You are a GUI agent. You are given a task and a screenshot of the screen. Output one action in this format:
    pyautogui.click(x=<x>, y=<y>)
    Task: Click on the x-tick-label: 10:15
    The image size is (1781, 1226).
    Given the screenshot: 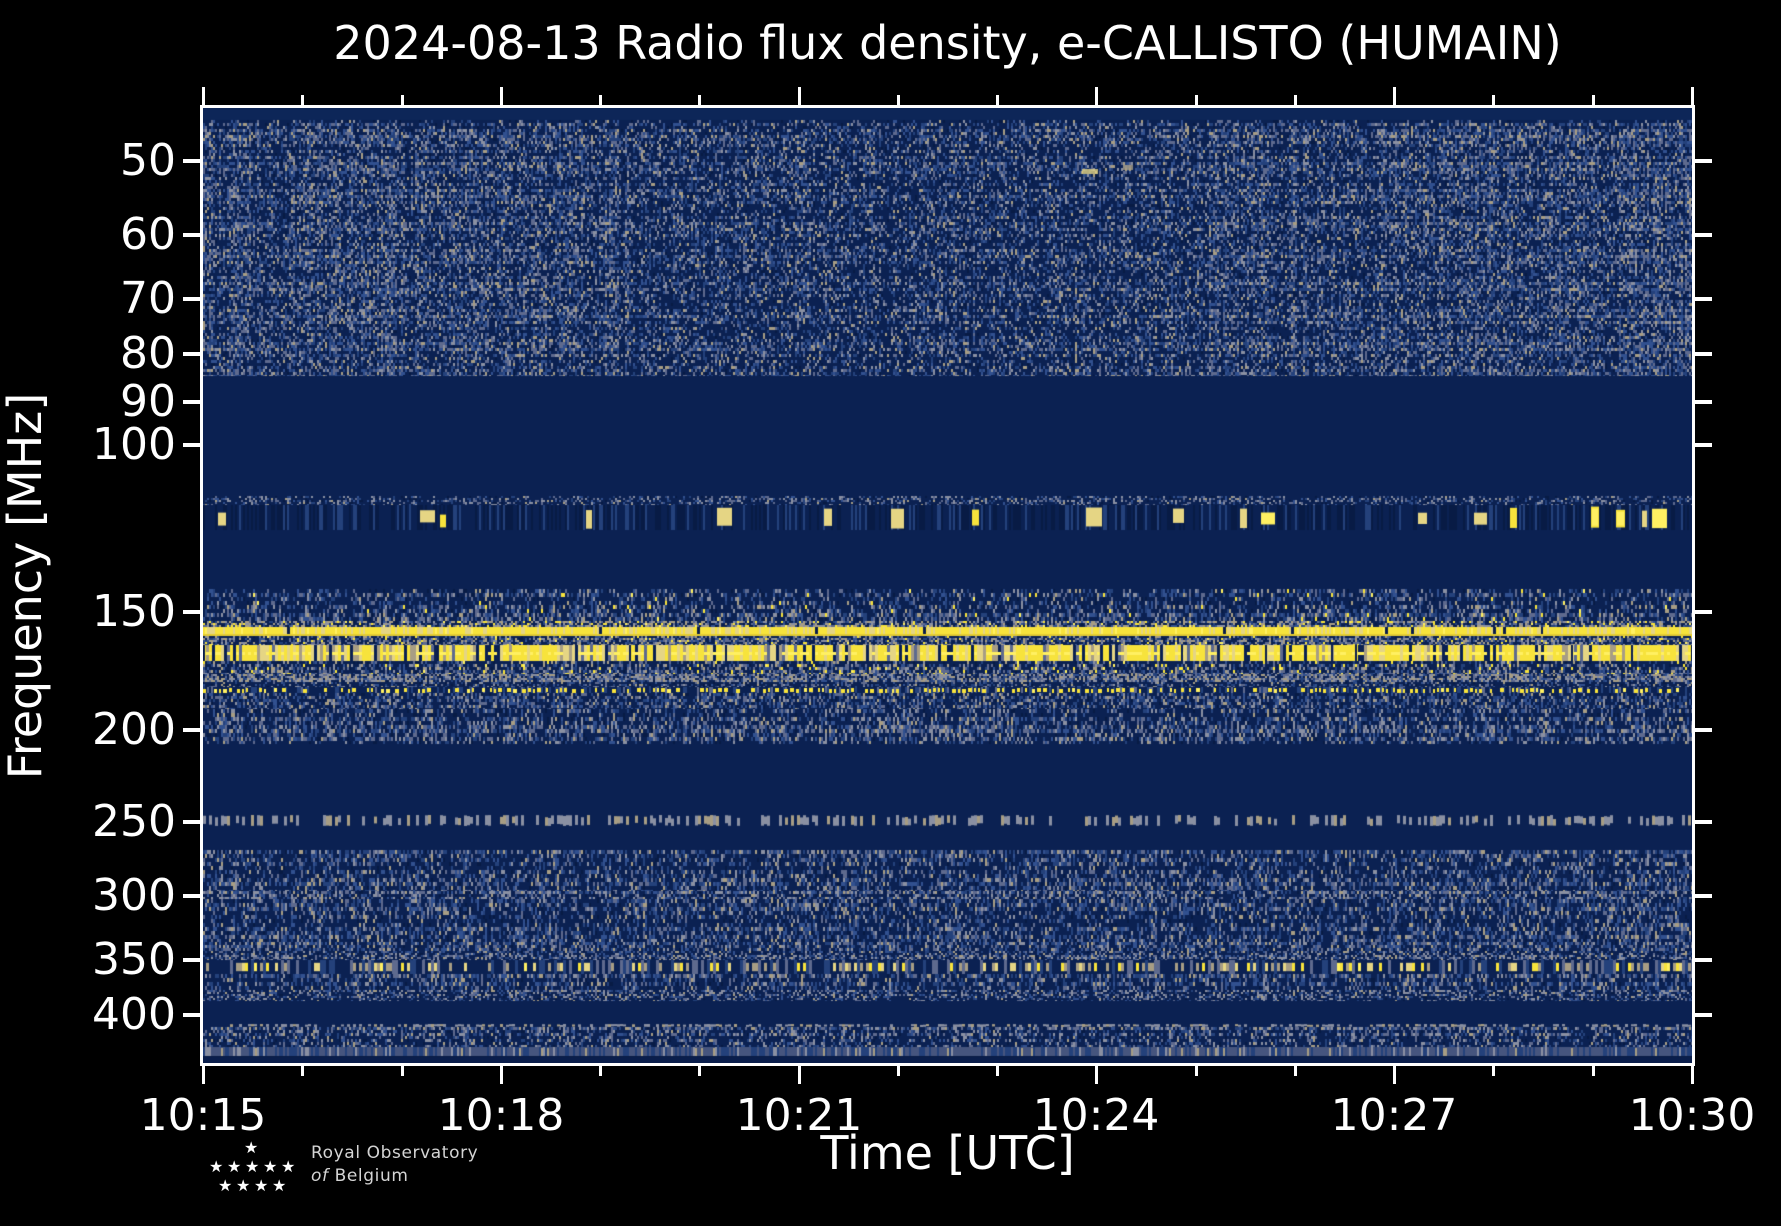 What is the action you would take?
    pyautogui.click(x=203, y=1115)
    